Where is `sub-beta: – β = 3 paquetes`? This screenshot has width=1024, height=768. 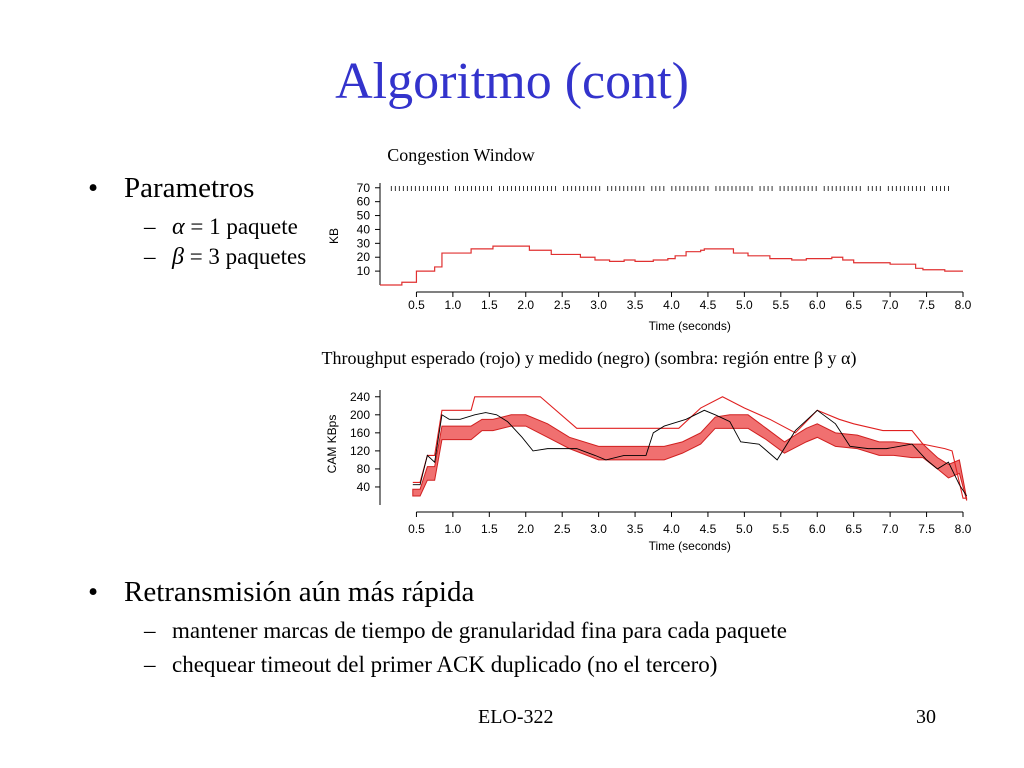
sub-beta: – β = 3 paquetes is located at coordinates (225, 257).